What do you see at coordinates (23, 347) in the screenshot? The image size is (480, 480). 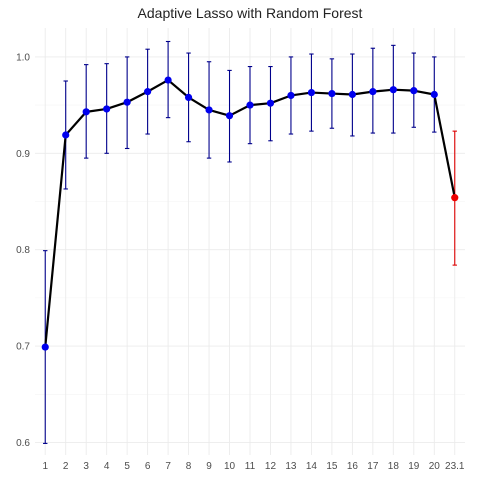 I see `y-tick-label: 0.7` at bounding box center [23, 347].